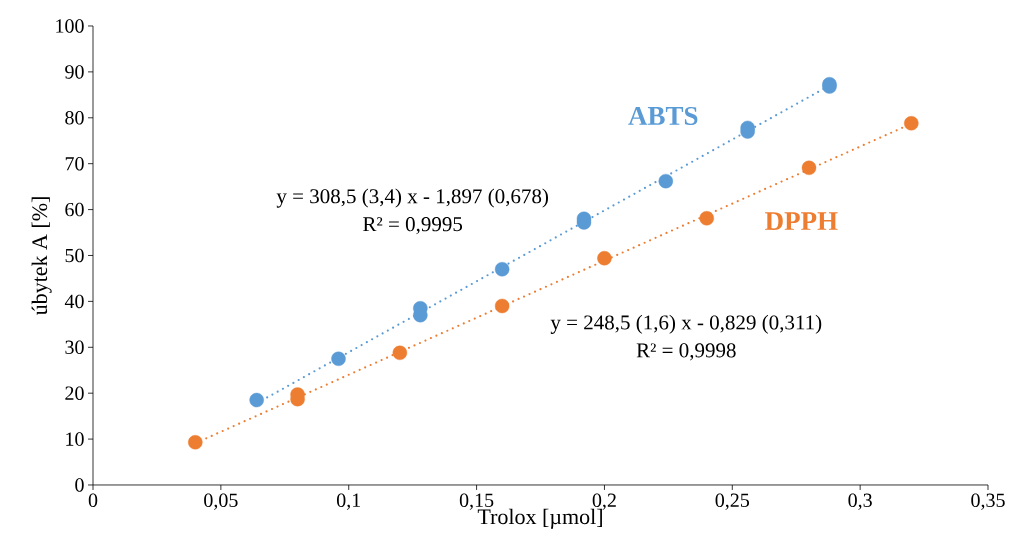 The image size is (1012, 556). Describe the element at coordinates (74, 301) in the screenshot. I see `y-tick-label: 40` at that location.